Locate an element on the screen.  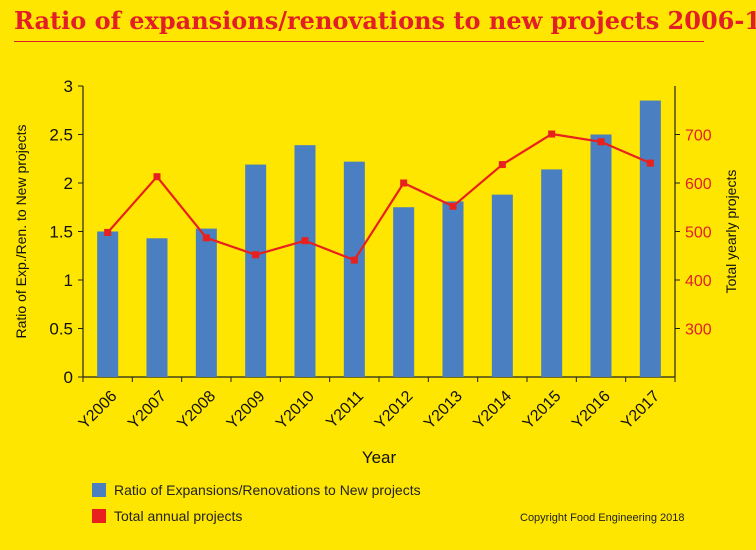
y2-tick-label: 700 is located at coordinates (698, 136).